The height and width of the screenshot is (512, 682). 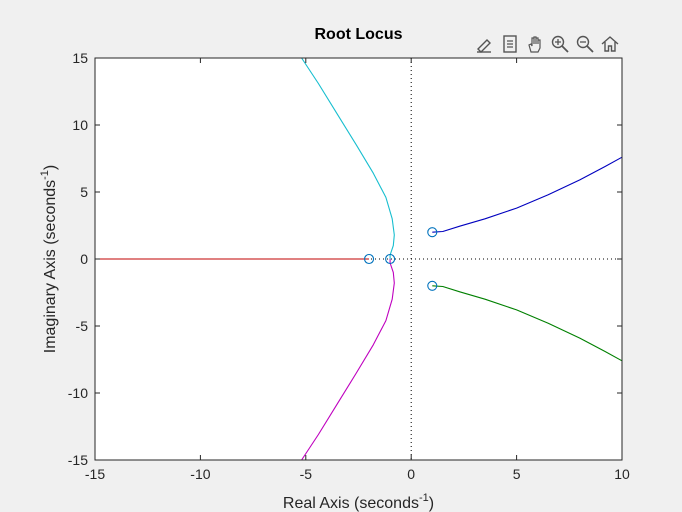 What do you see at coordinates (80, 58) in the screenshot?
I see `y-tick-label: 15` at bounding box center [80, 58].